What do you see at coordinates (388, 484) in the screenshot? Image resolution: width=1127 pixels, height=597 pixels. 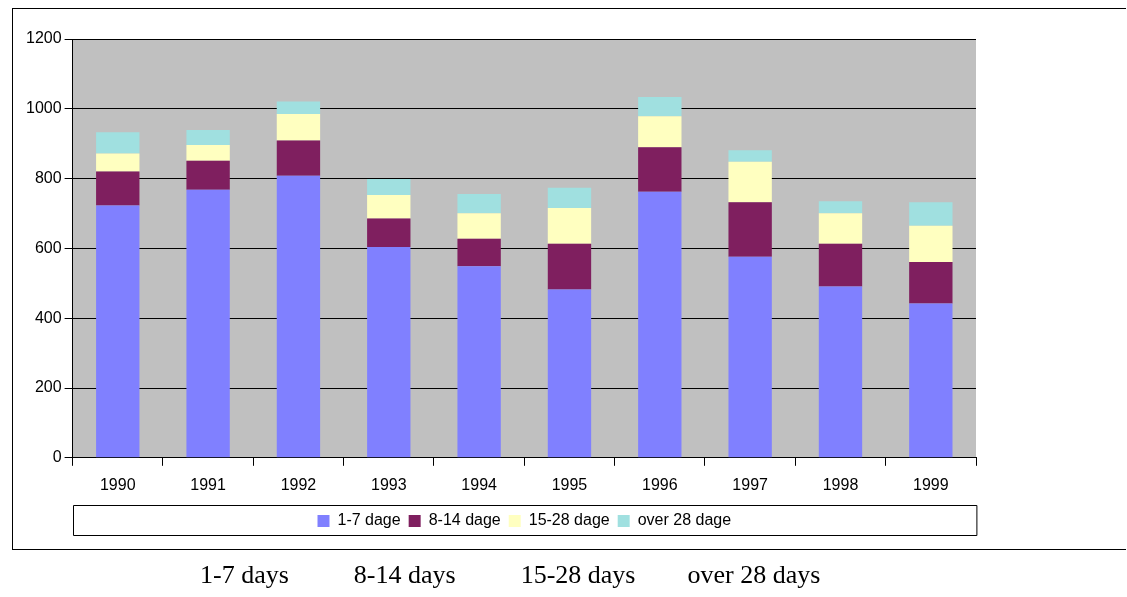 I see `x-tick-label: 1993` at bounding box center [388, 484].